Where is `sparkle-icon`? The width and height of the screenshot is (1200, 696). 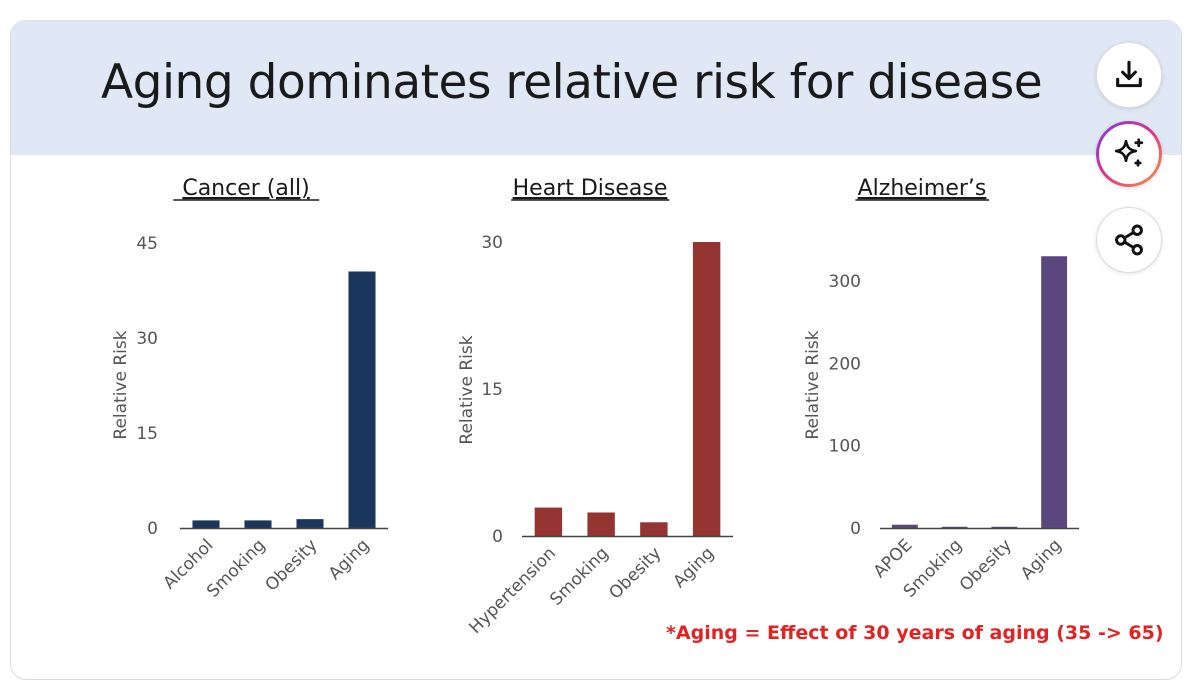
sparkle-icon is located at coordinates (1129, 152).